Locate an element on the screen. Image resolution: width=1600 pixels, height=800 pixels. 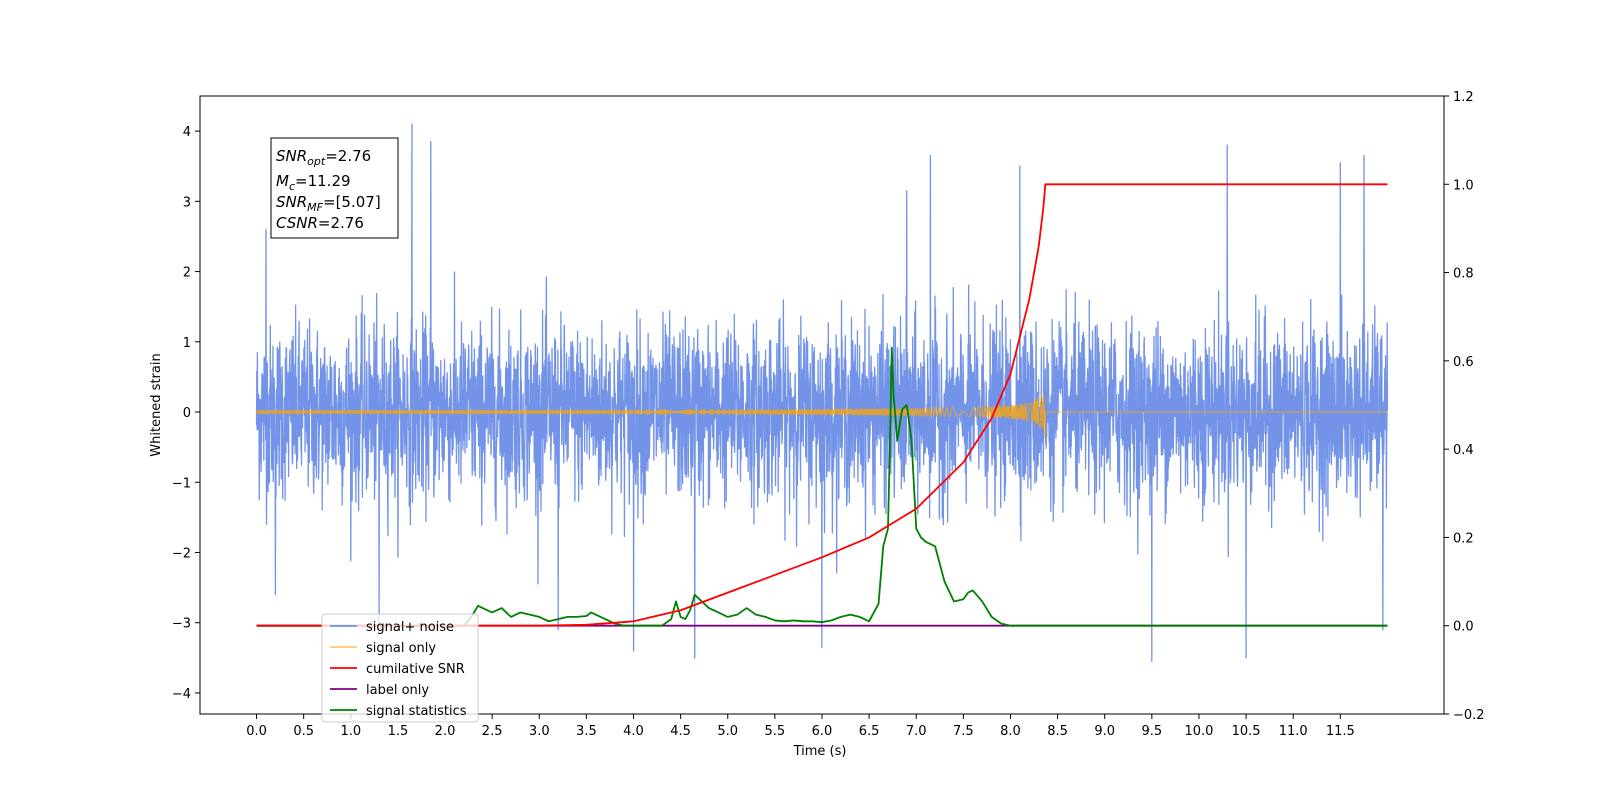
x-tick-label: 5.0 is located at coordinates (727, 731).